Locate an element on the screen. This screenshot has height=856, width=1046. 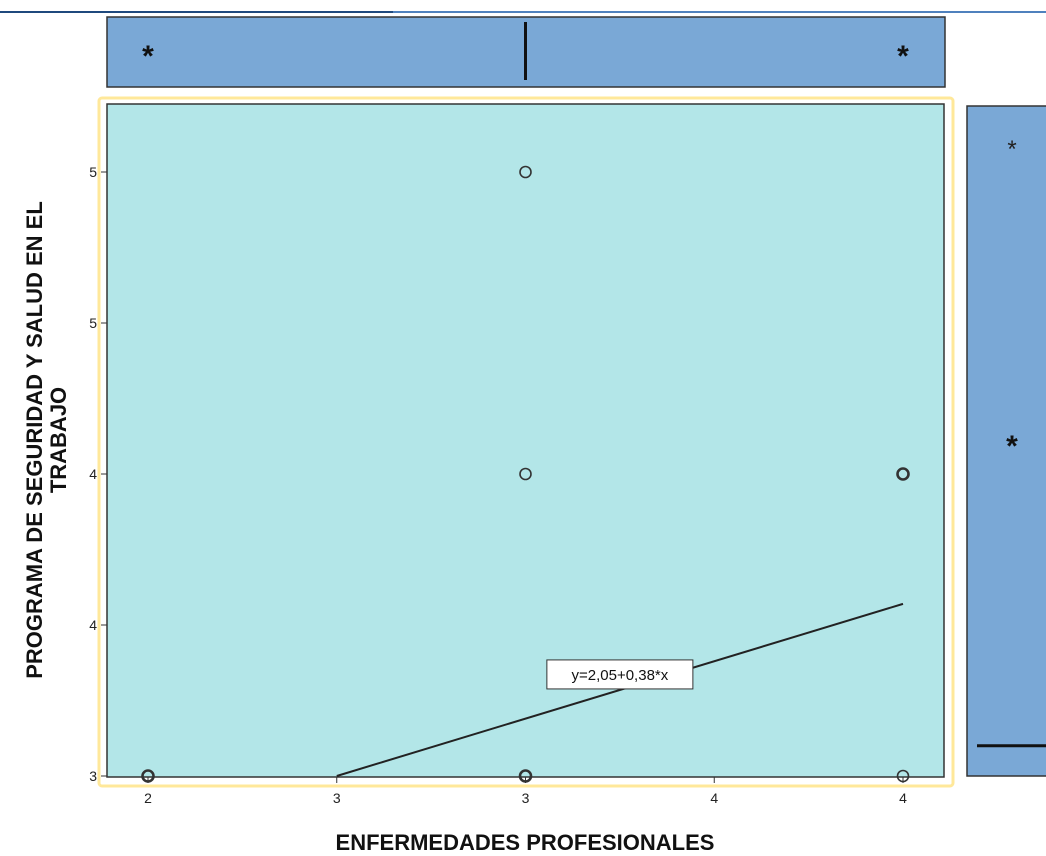
top-boxplot-outlier-max: * is located at coordinates (903, 56).